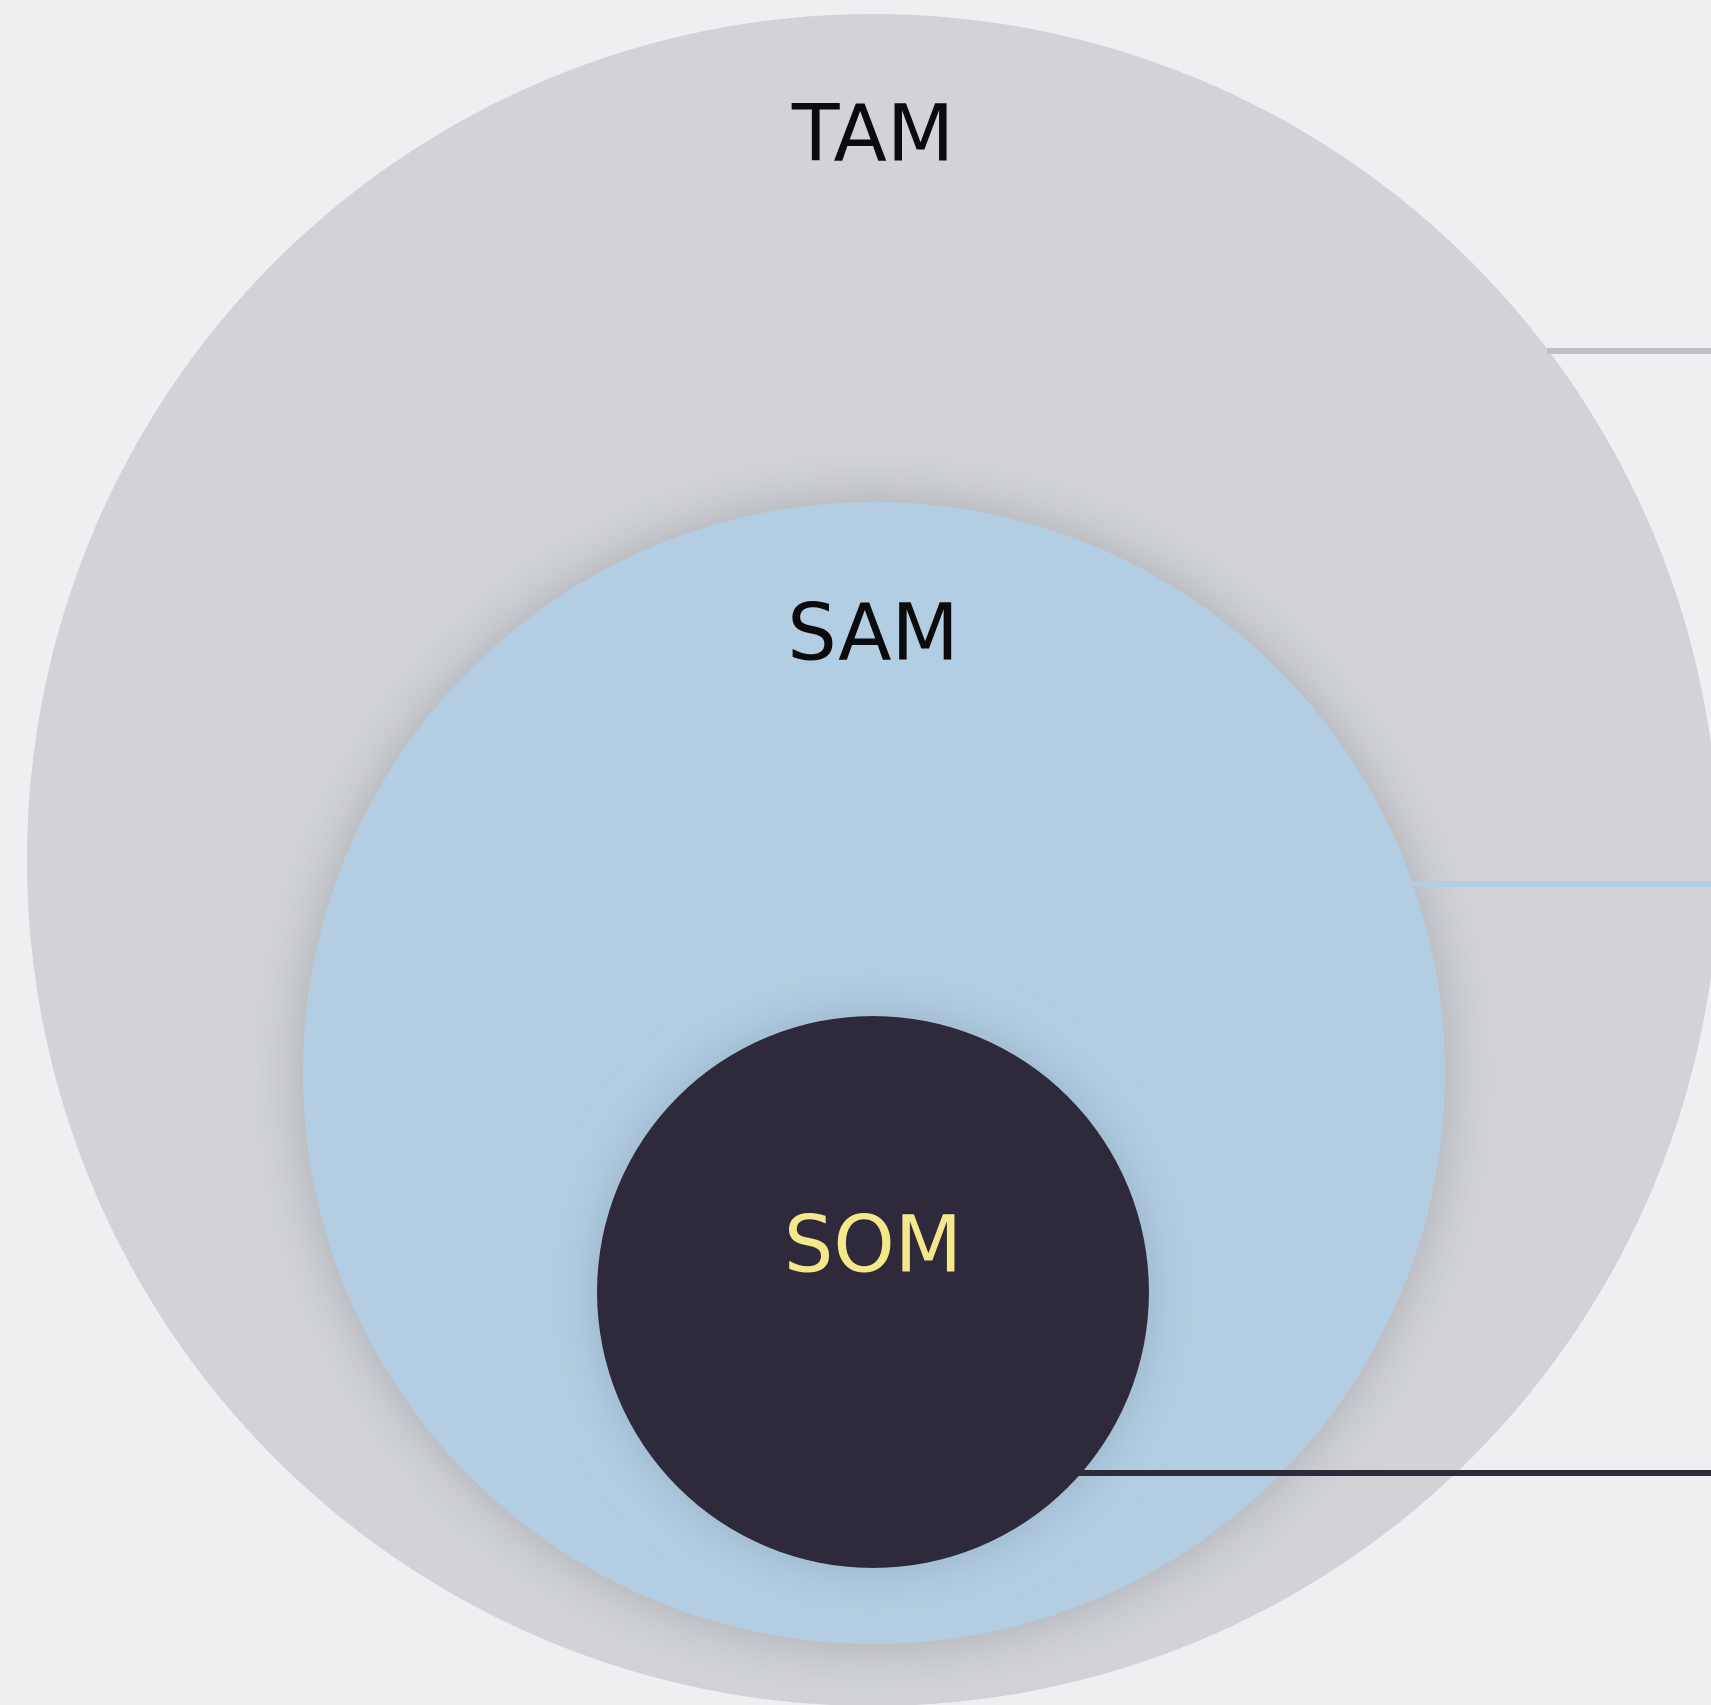 This screenshot has height=1705, width=1711. I want to click on som-label: SOM, so click(873, 1245).